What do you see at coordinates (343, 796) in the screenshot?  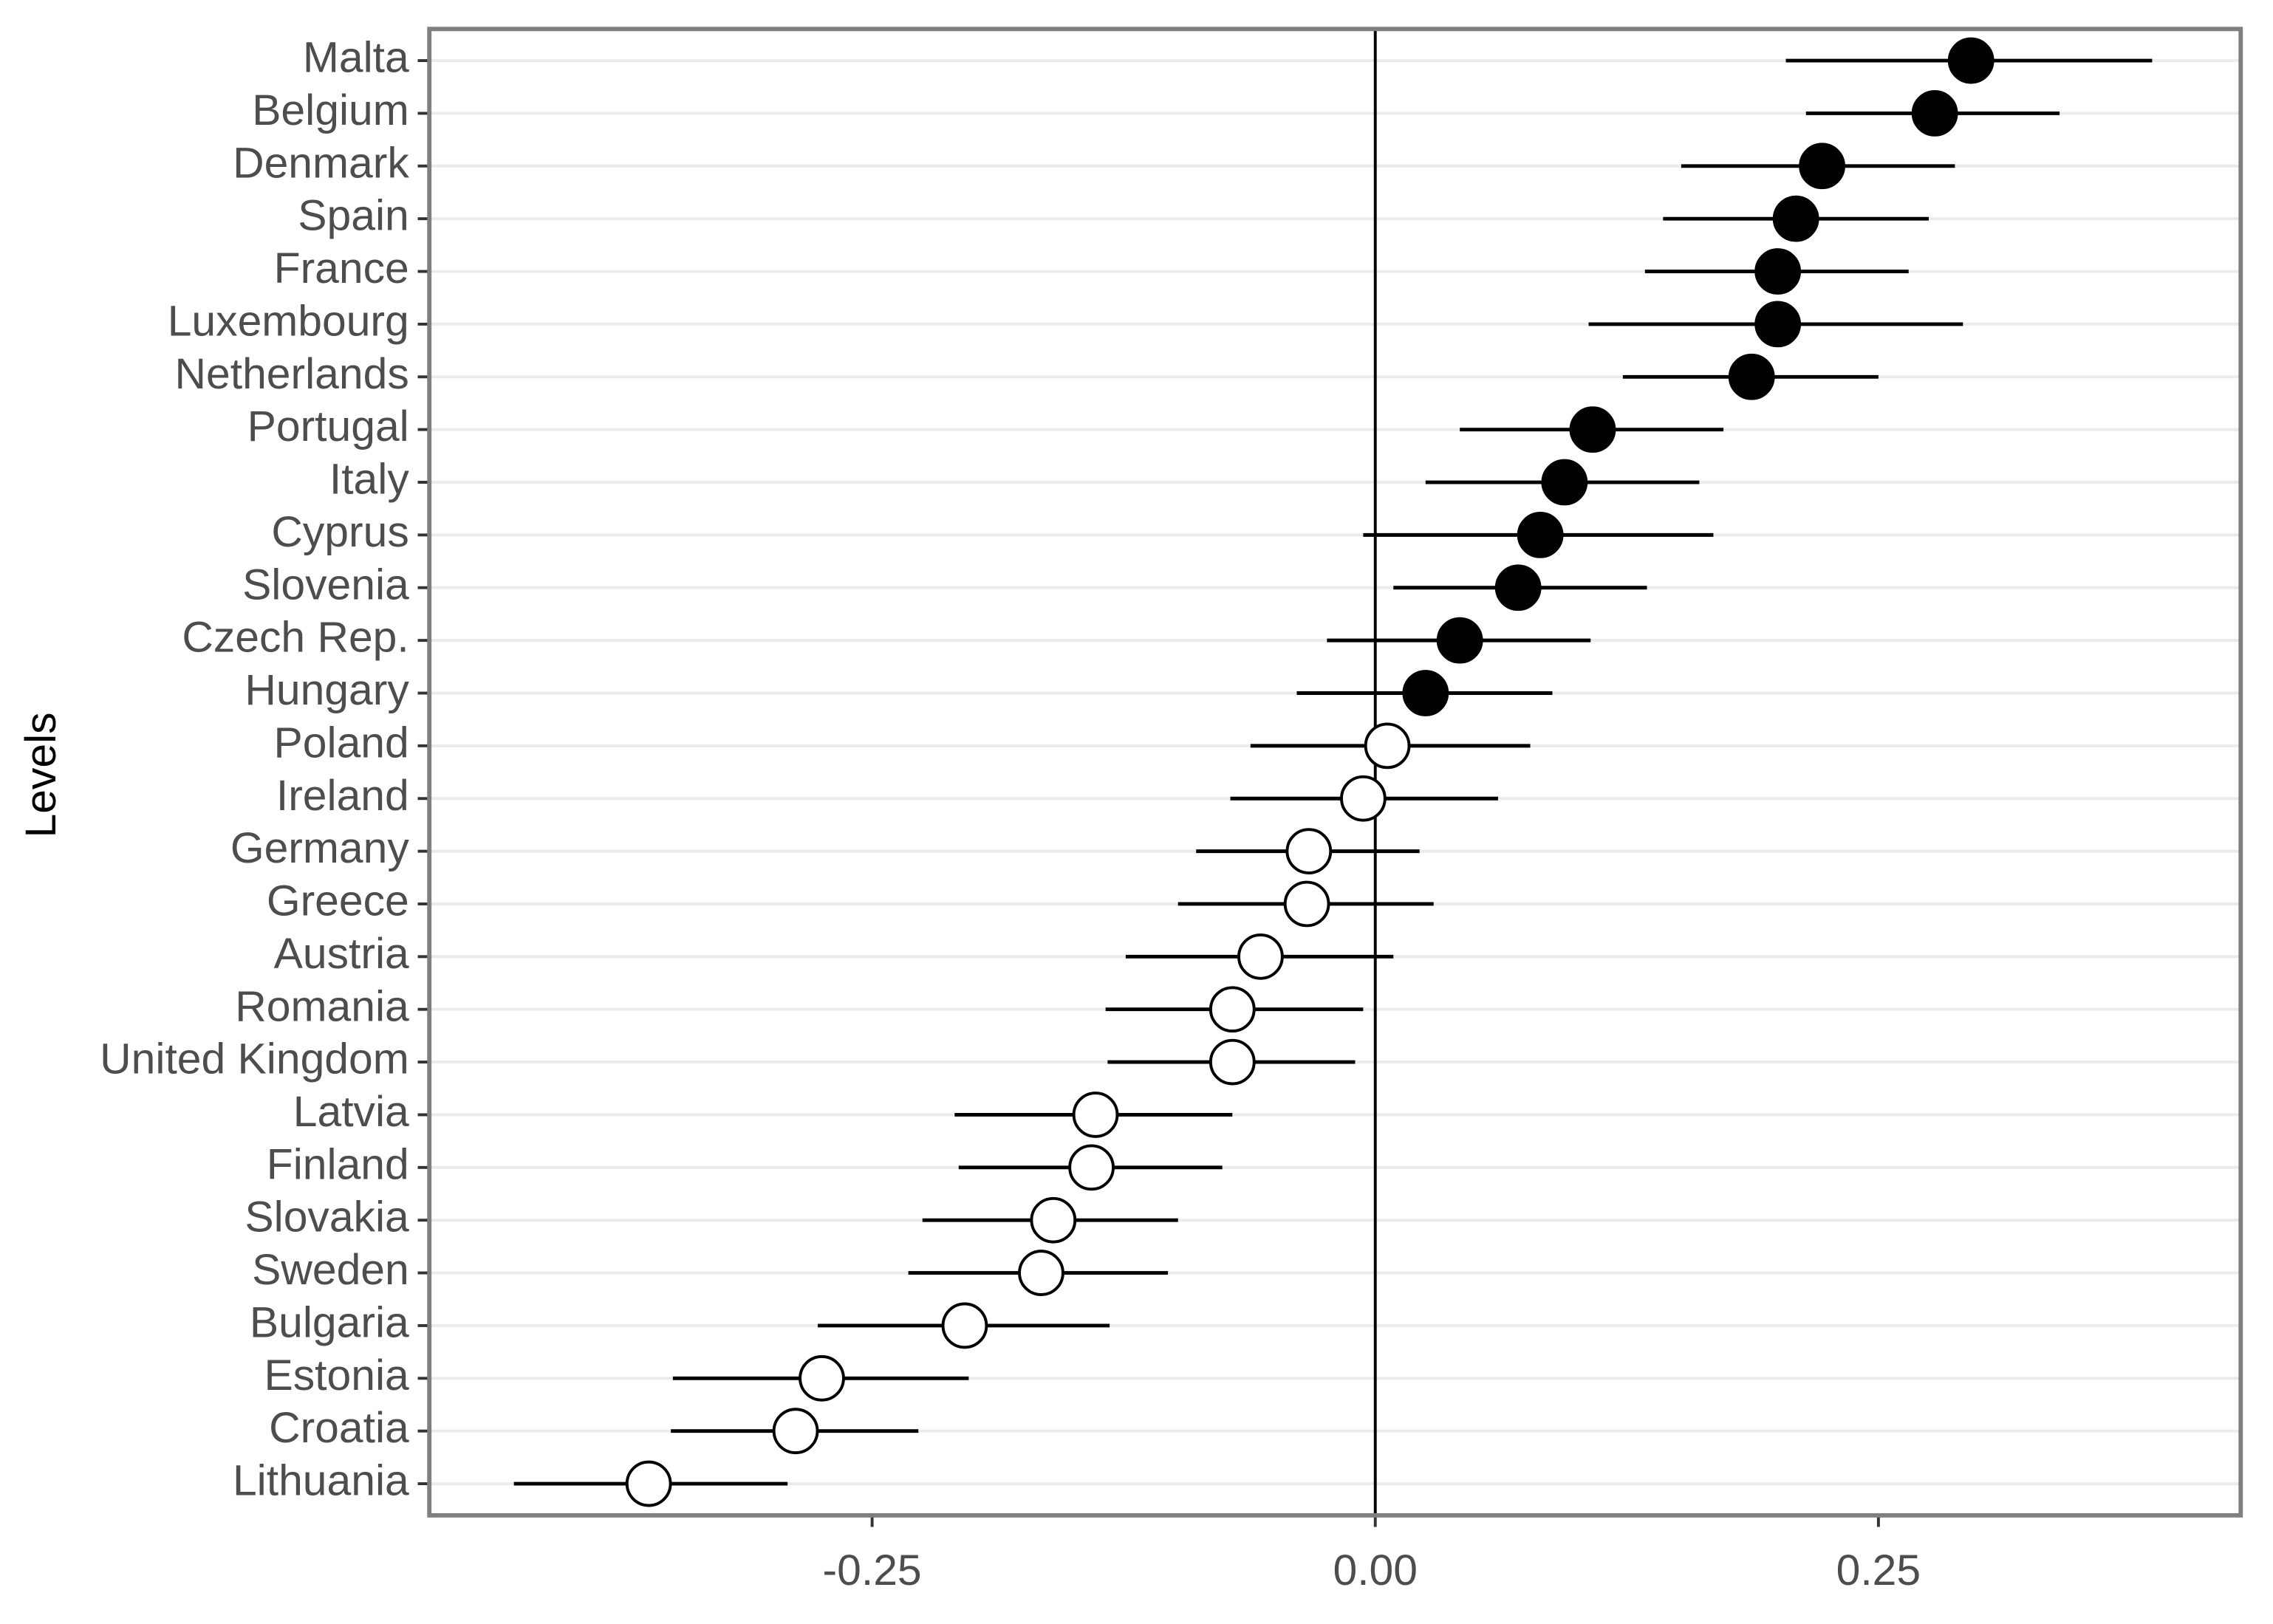 I see `y-tick-label: Ireland` at bounding box center [343, 796].